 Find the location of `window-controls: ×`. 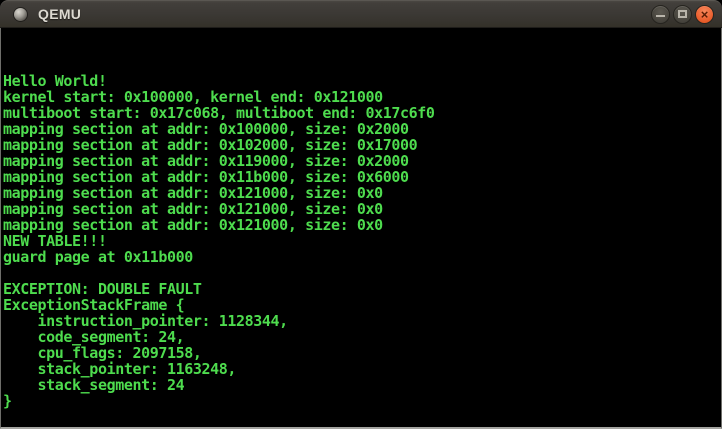

window-controls: × is located at coordinates (682, 14).